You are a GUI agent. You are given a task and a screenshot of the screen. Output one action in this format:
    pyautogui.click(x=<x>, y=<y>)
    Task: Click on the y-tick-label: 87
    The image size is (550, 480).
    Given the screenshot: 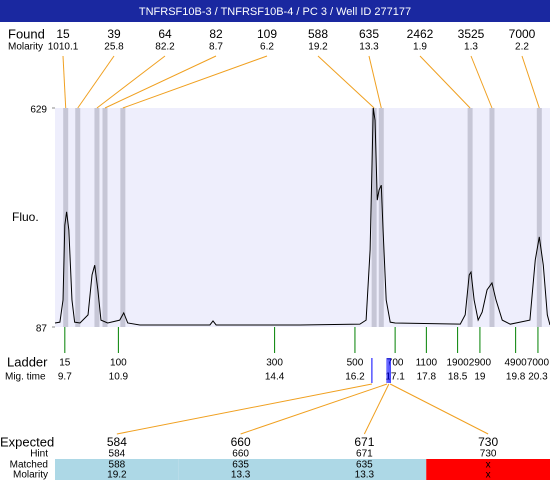 What is the action you would take?
    pyautogui.click(x=42, y=329)
    